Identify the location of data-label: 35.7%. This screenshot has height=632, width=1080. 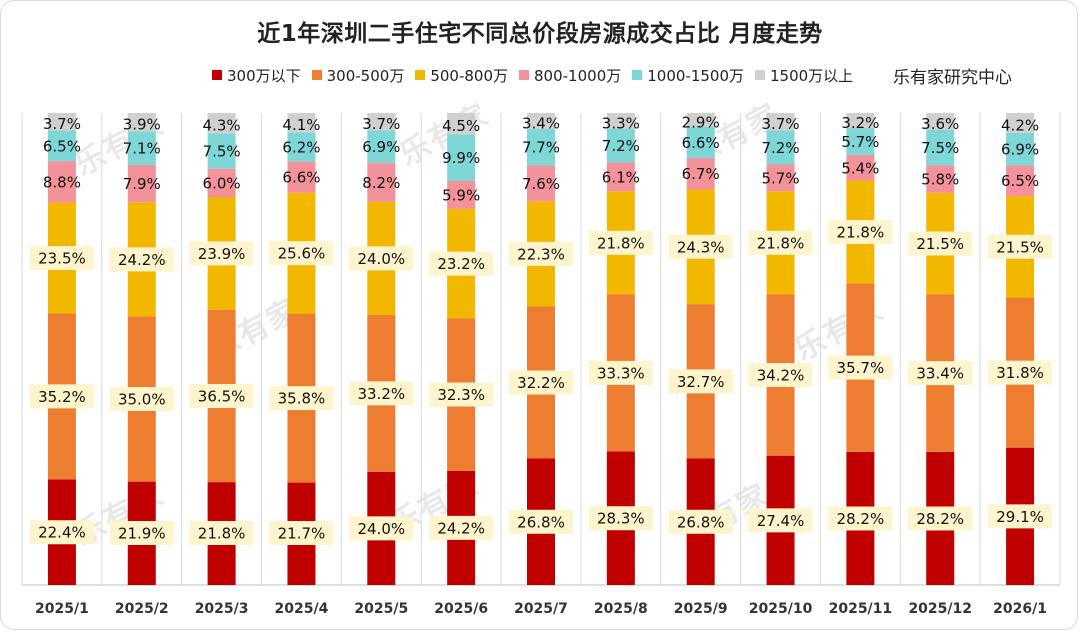
(861, 368).